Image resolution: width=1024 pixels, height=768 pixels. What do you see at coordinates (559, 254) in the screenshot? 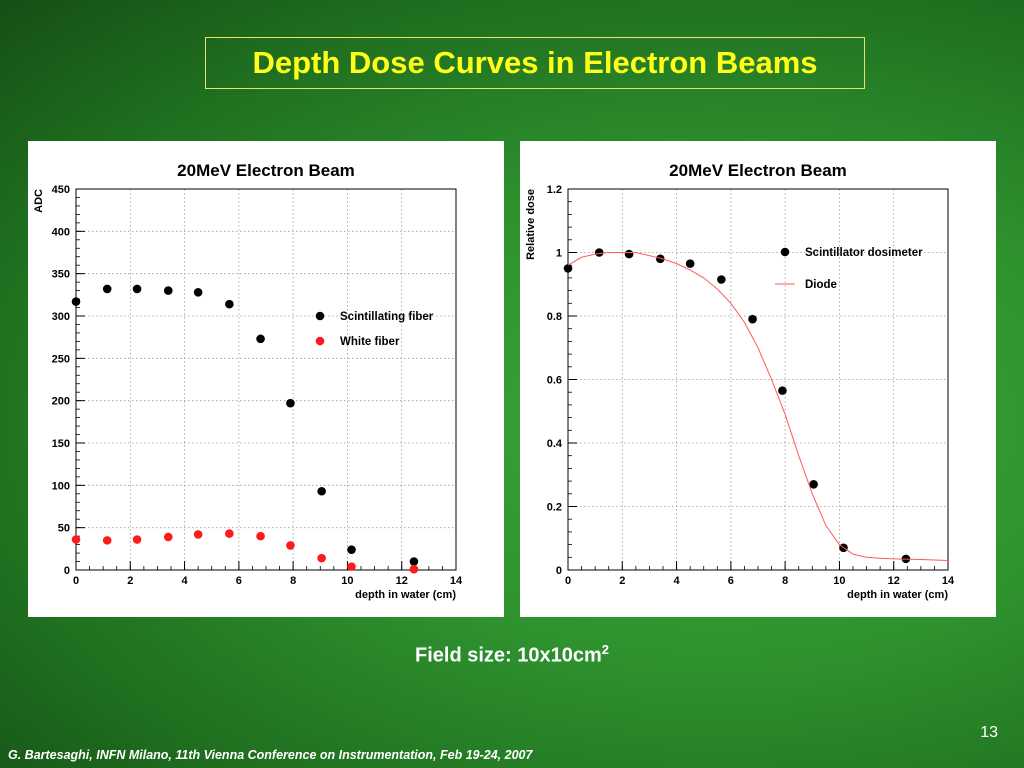
I see `y-tick-label: 1` at bounding box center [559, 254].